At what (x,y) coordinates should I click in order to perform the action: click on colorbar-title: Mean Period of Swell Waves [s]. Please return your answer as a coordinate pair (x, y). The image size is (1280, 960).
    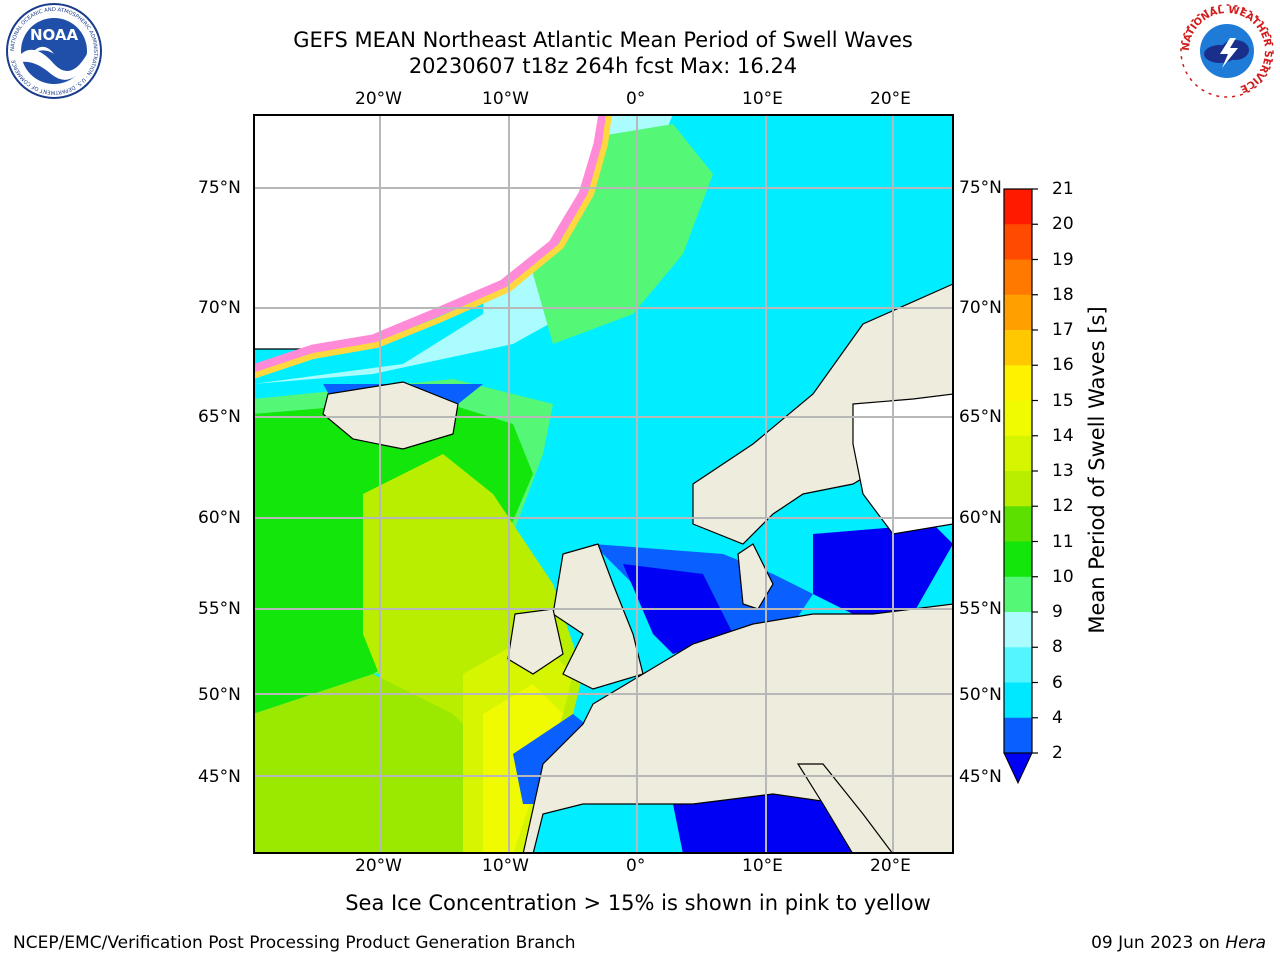
    Looking at the image, I should click on (1097, 470).